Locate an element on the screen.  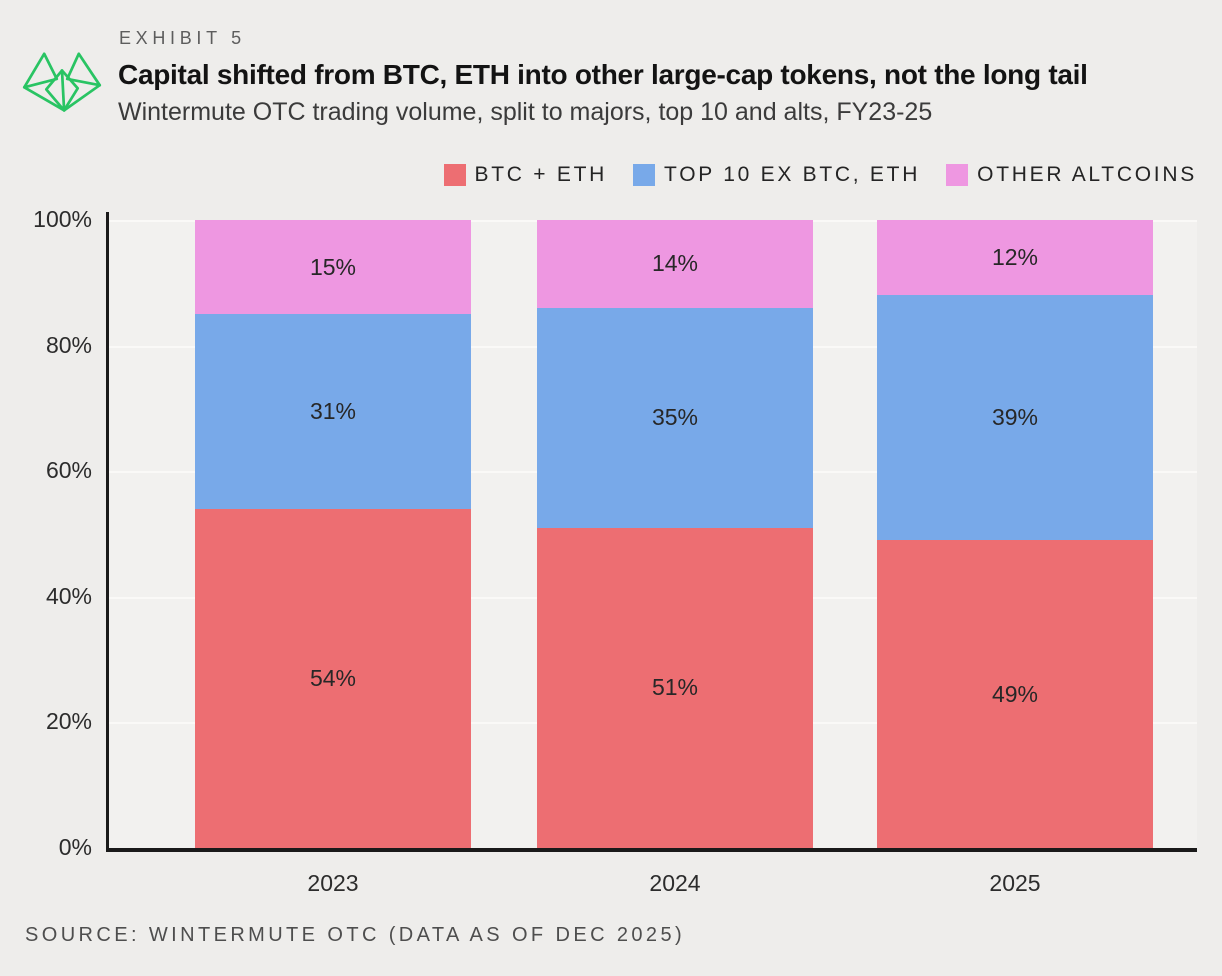
x-tick-label-2025: 2025 is located at coordinates (1015, 883).